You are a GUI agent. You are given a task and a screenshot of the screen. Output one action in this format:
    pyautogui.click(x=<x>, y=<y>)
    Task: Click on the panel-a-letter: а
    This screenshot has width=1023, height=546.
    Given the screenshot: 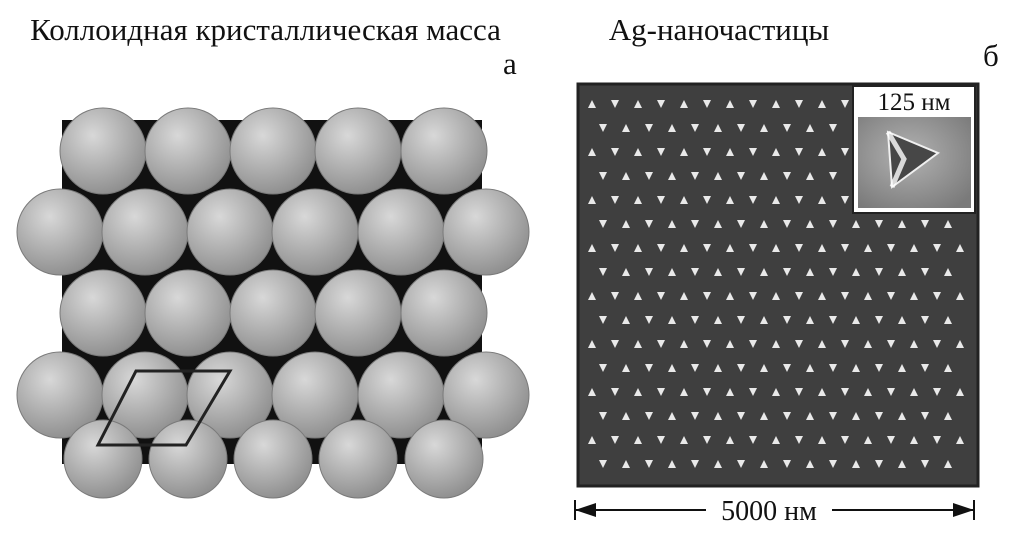 What is the action you would take?
    pyautogui.click(x=510, y=63)
    